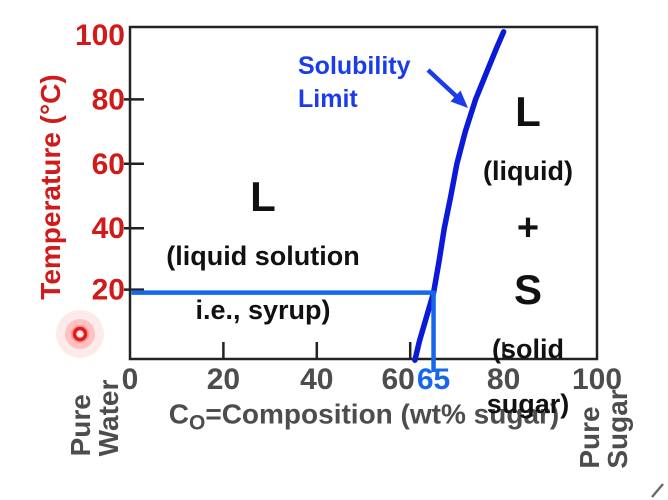 The width and height of the screenshot is (668, 500). I want to click on annotation-arrow, so click(447, 88).